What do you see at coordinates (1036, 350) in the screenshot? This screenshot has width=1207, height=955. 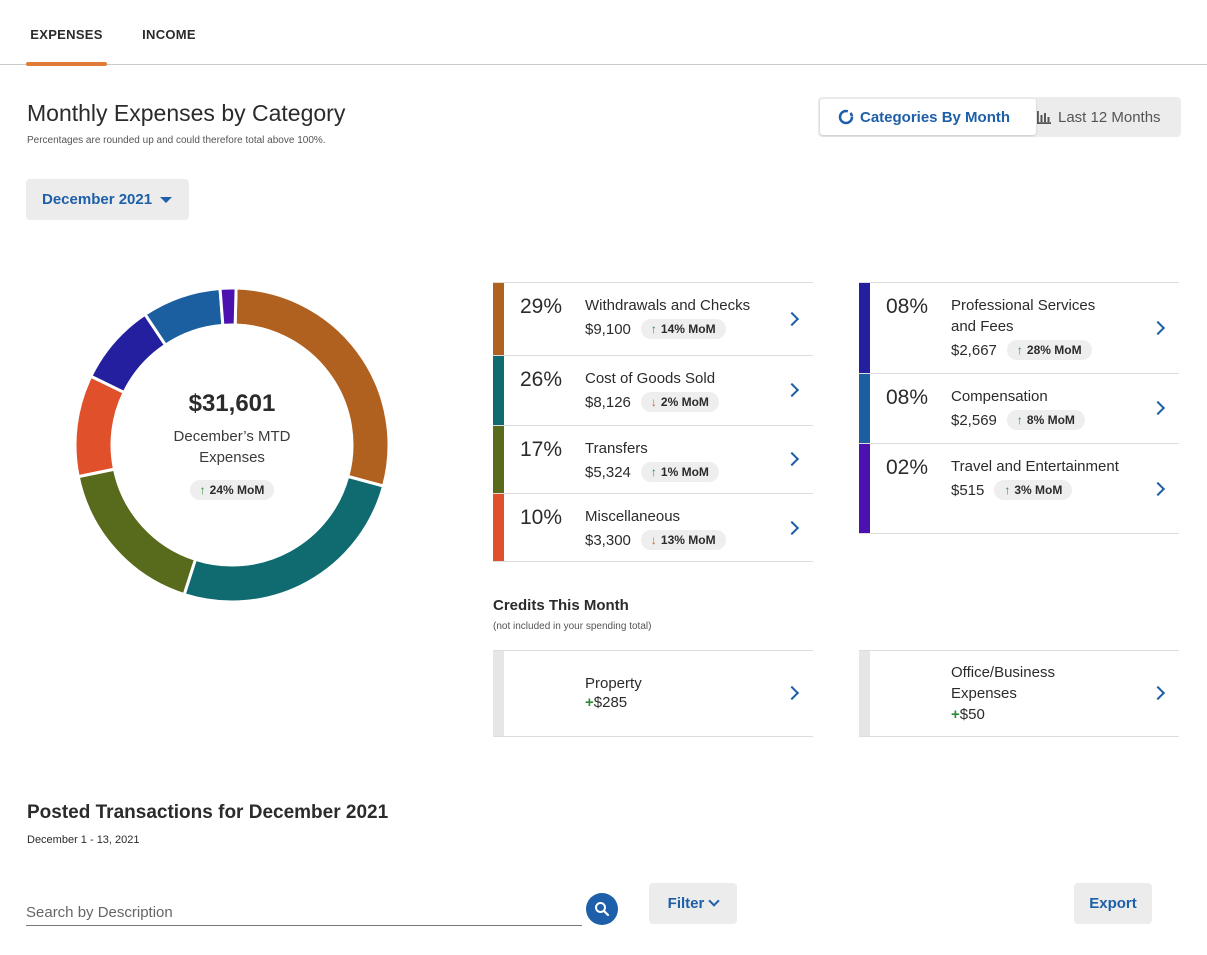 I see `category-amount-line: $2,667 ↑ 28% MoM` at bounding box center [1036, 350].